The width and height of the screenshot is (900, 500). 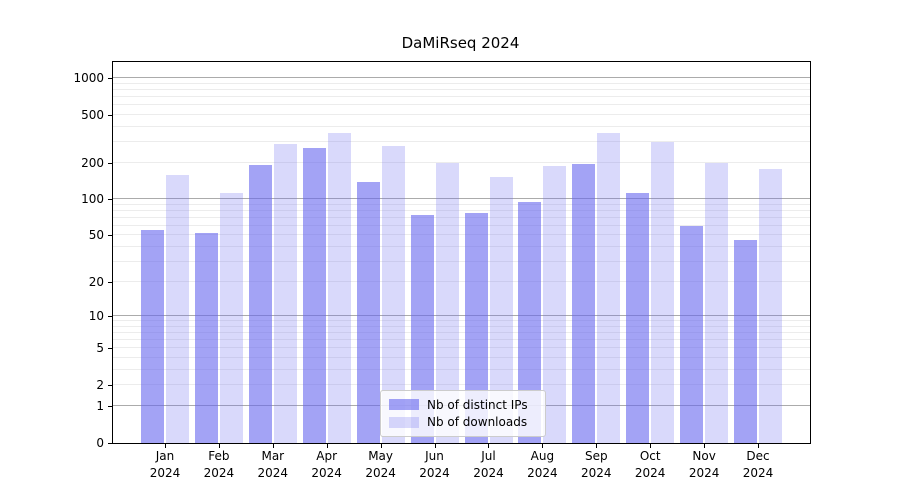 I want to click on xtick-month: Mar, so click(x=273, y=456).